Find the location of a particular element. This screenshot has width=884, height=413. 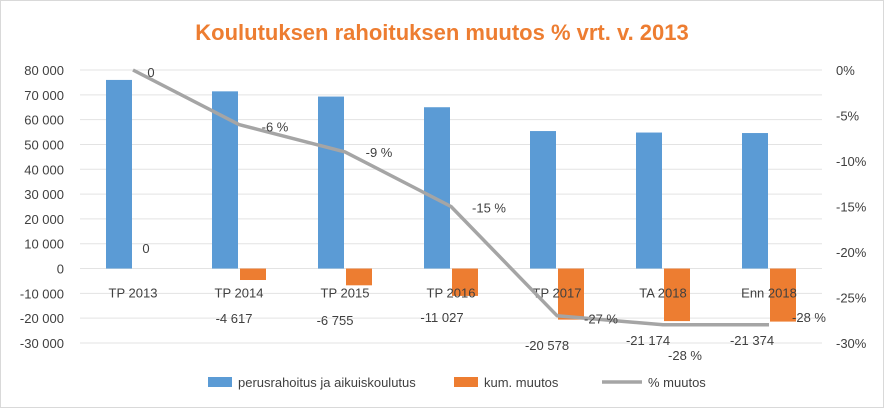

kum-muutos-label: -4 617 is located at coordinates (234, 318).